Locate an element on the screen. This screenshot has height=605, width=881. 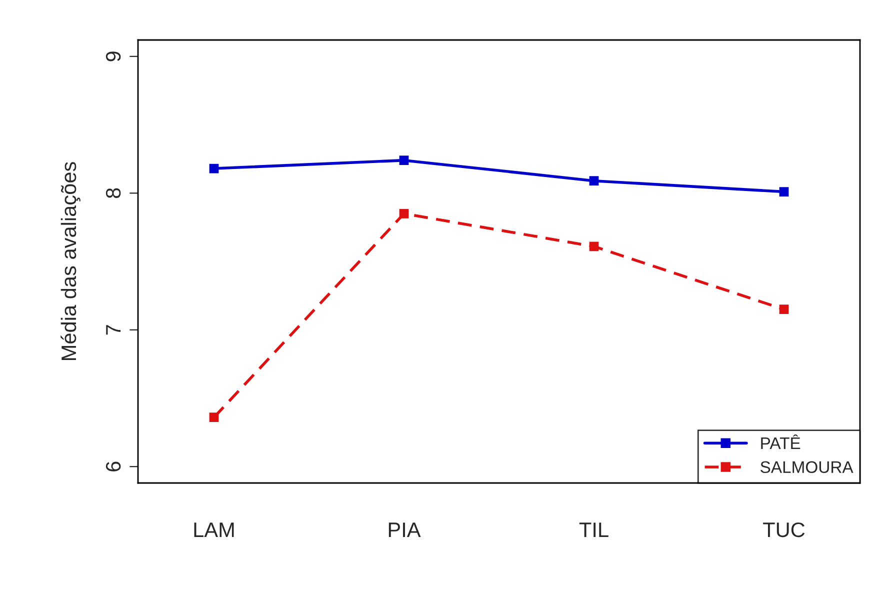
legend-label: PATÊ is located at coordinates (780, 442).